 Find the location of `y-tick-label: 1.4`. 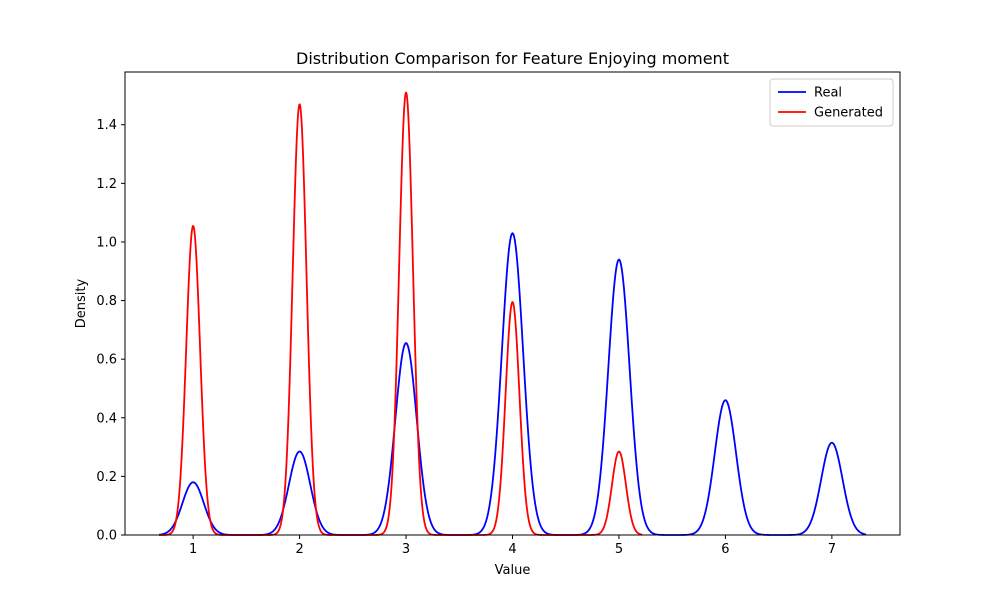

y-tick-label: 1.4 is located at coordinates (106, 125).